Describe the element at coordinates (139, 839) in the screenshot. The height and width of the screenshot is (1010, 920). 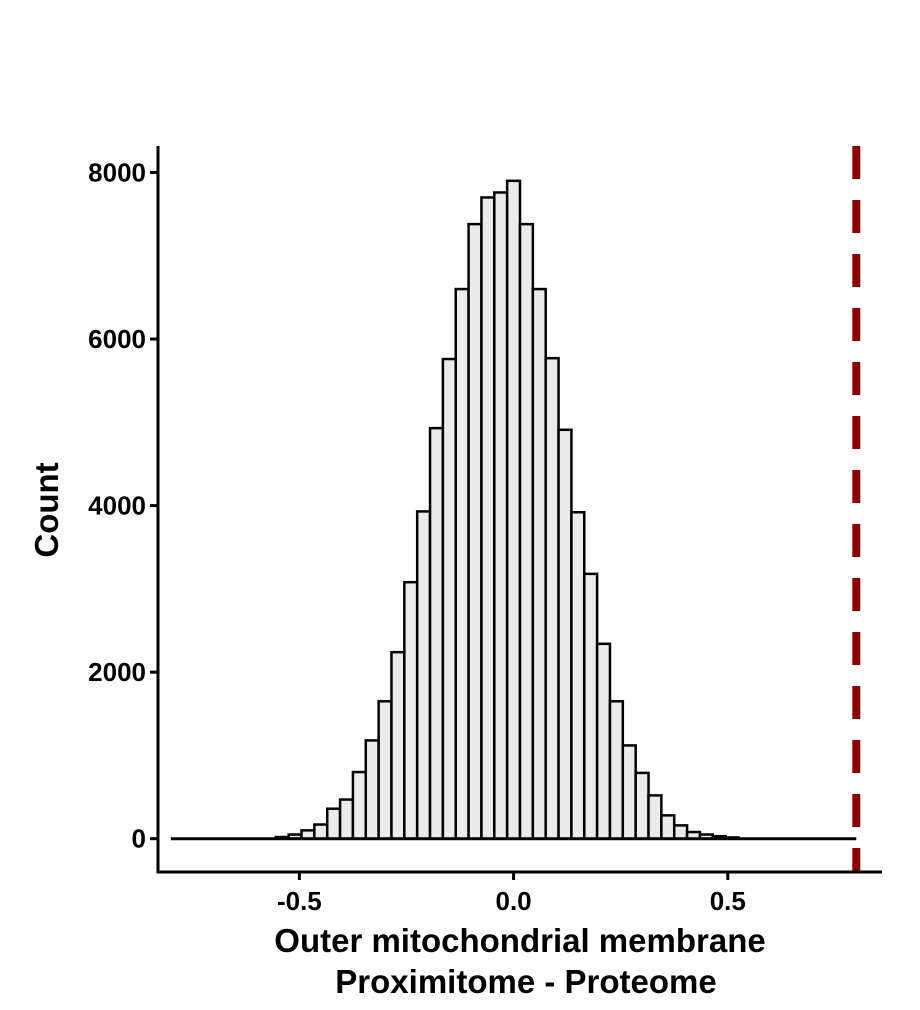
I see `y-tick-label: 0` at that location.